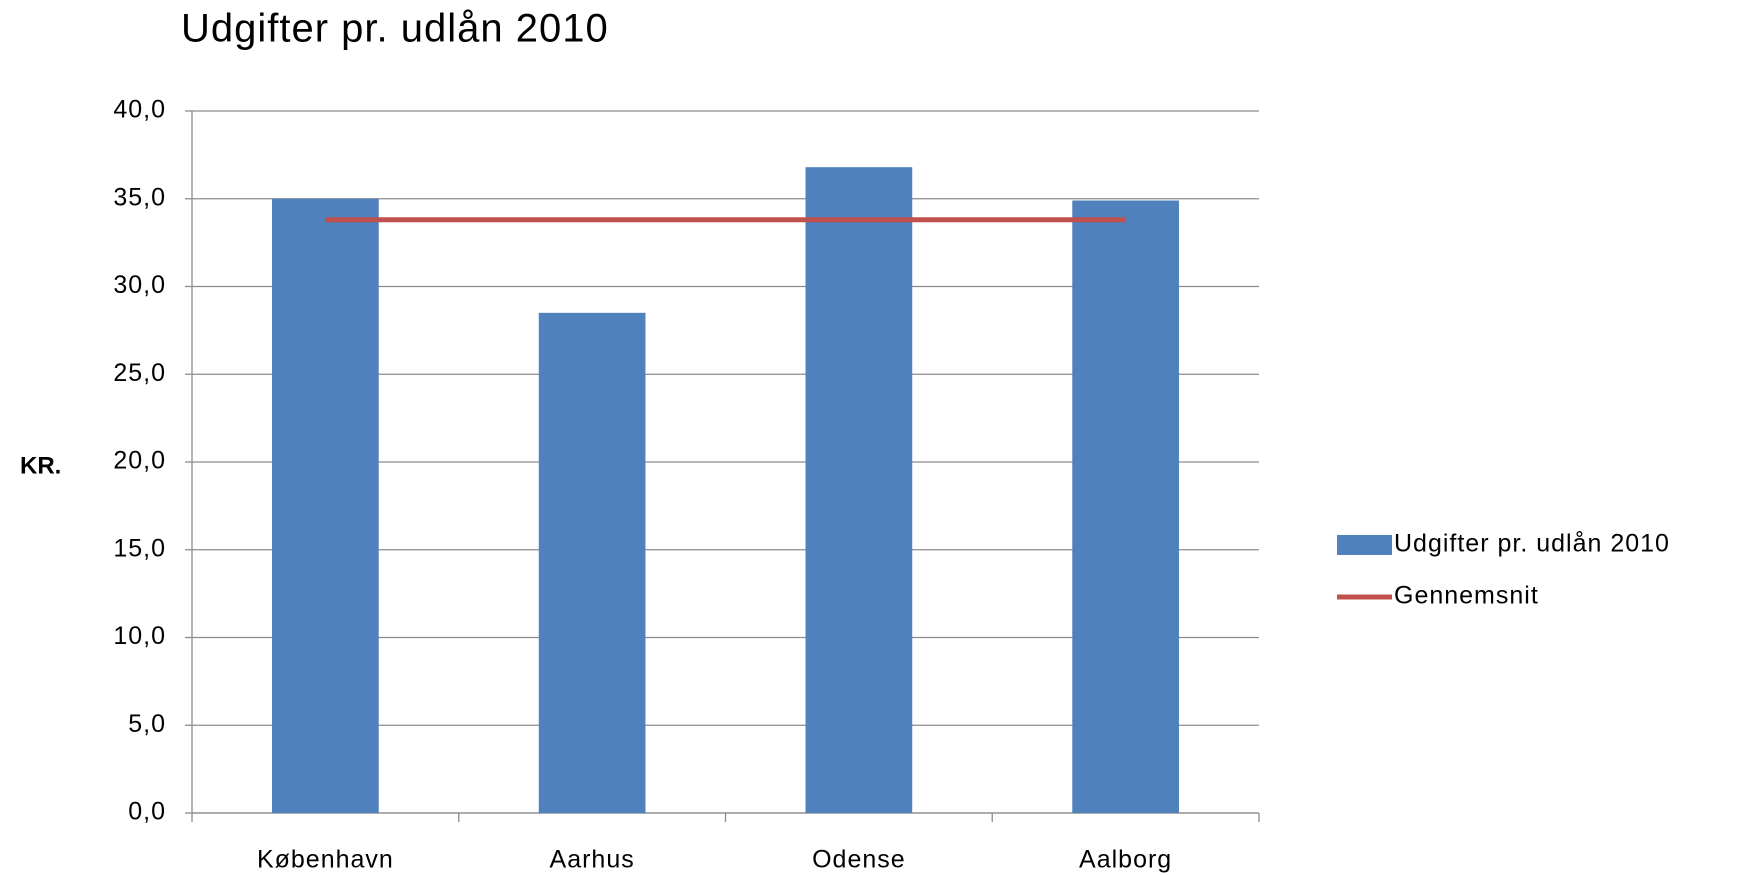 Image resolution: width=1742 pixels, height=875 pixels. Describe the element at coordinates (859, 860) in the screenshot. I see `x-tick-label: Odense` at that location.